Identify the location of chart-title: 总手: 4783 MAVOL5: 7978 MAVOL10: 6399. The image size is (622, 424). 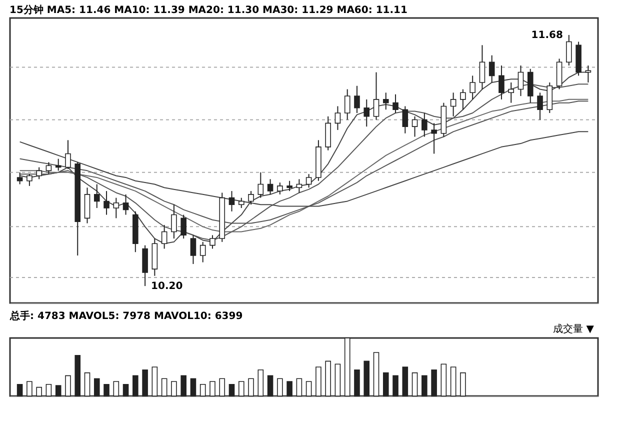
(126, 316).